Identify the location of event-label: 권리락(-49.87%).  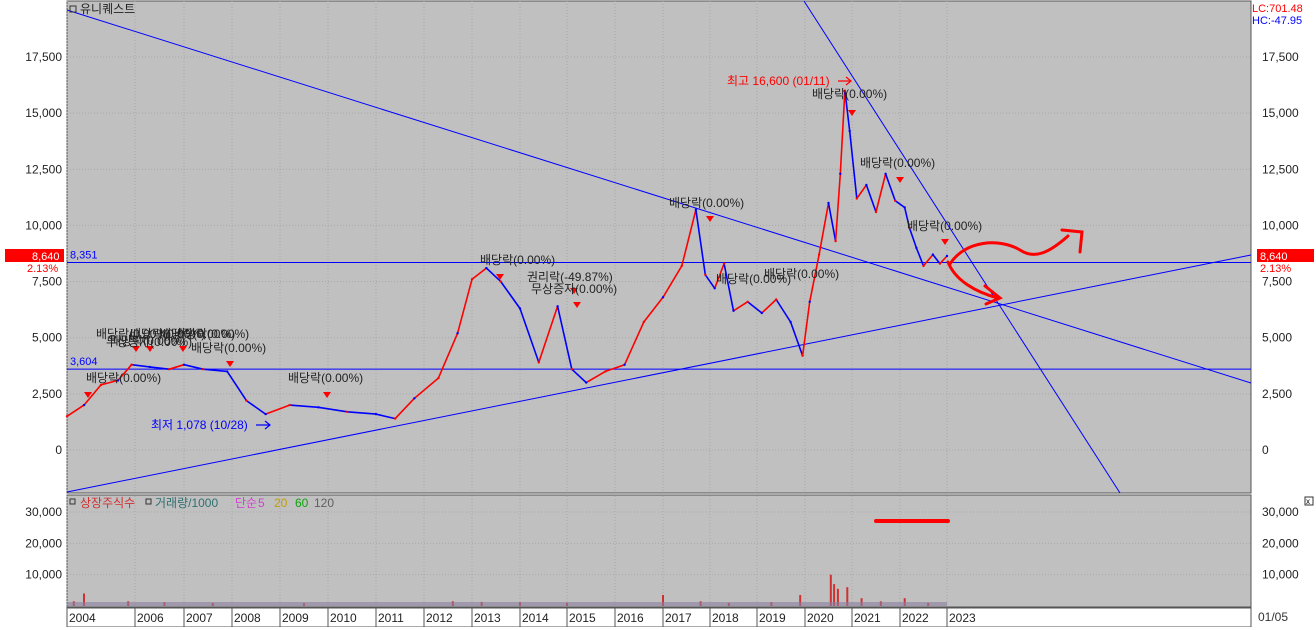
(570, 277).